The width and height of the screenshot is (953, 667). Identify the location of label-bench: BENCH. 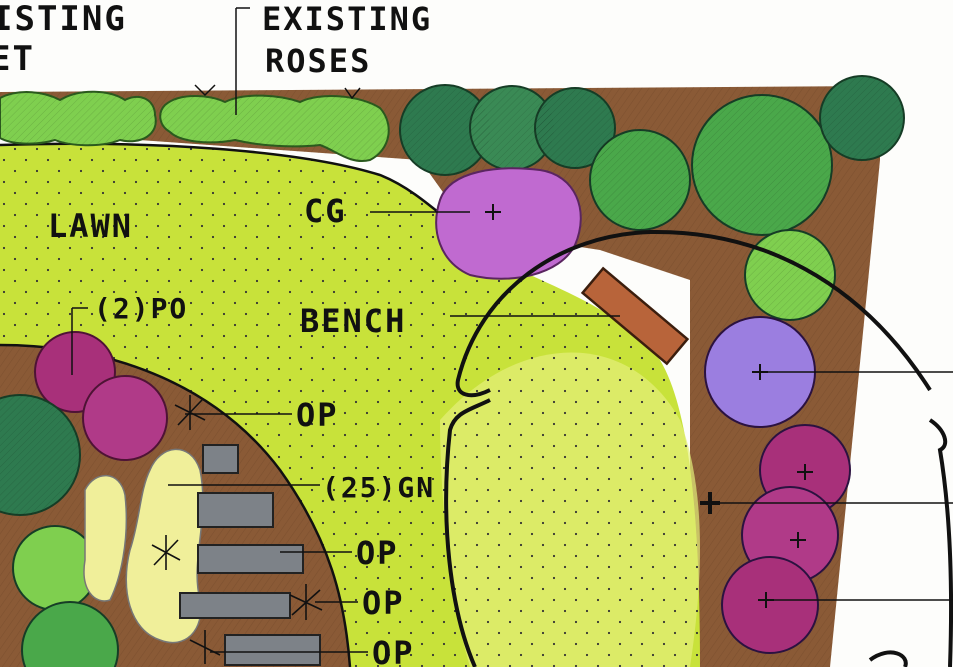
(353, 321).